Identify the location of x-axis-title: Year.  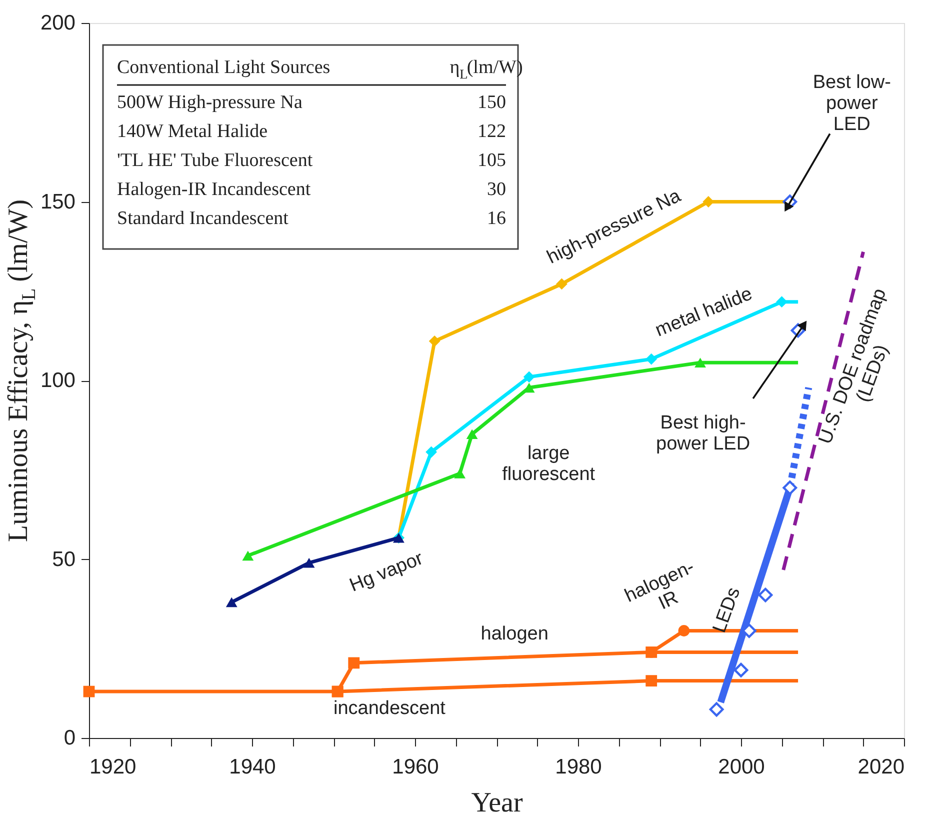
(497, 803).